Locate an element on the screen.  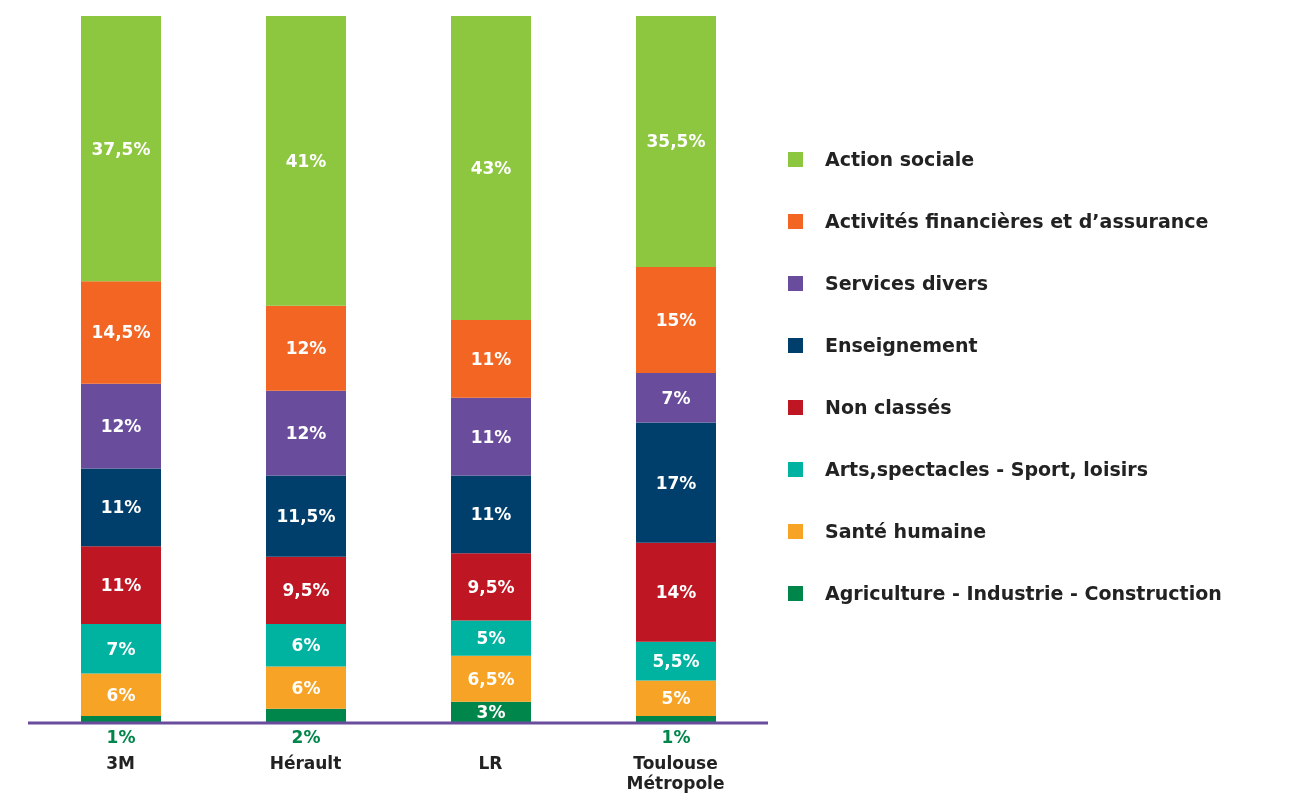
data-label: 14,5% is located at coordinates (121, 332).